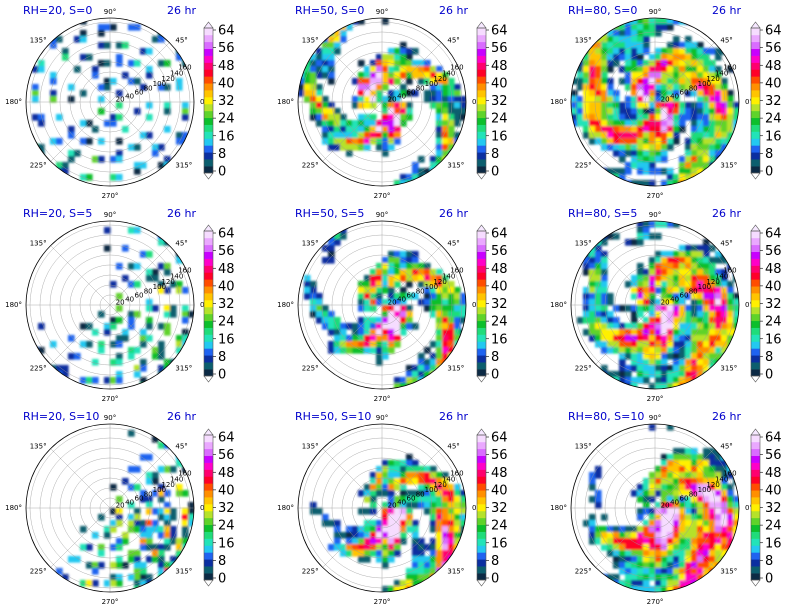 The image size is (785, 612). I want to click on panel-title: RH=50, S=10, so click(333, 416).